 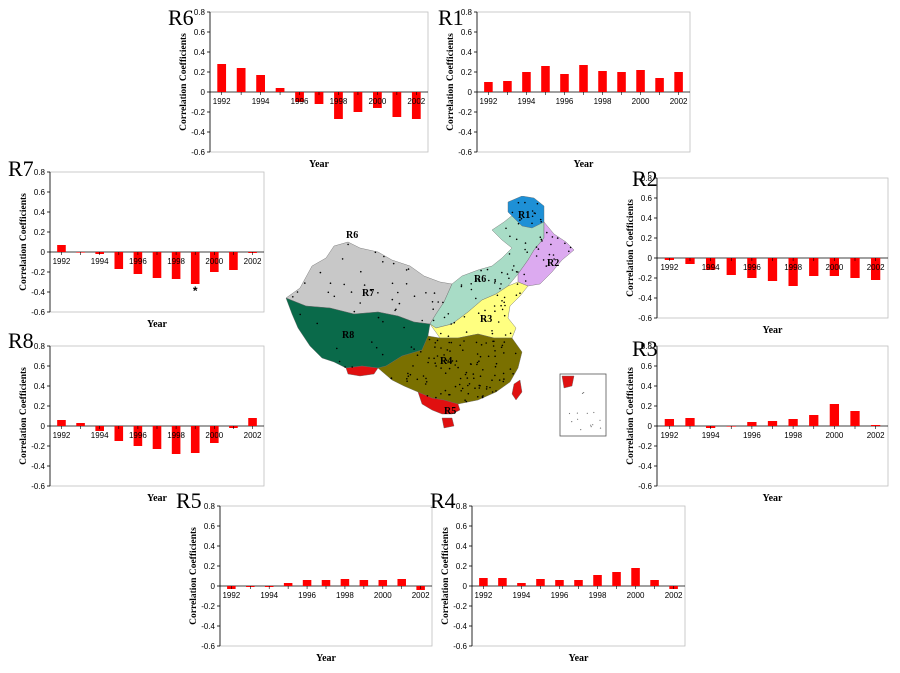 What do you see at coordinates (585, 411) in the screenshot?
I see `map-inset-islands` at bounding box center [585, 411].